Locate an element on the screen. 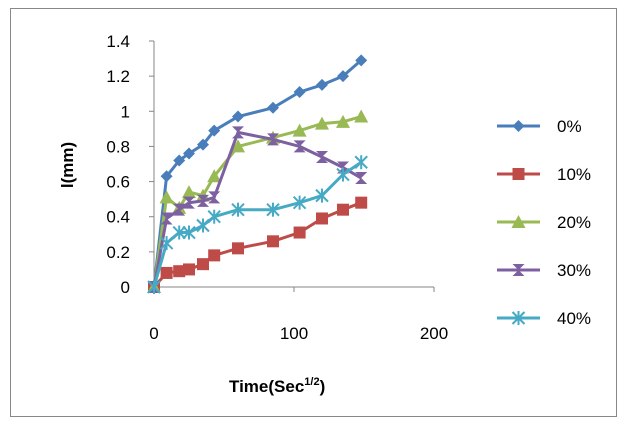 This screenshot has height=427, width=627. series-40pct is located at coordinates (257, 224).